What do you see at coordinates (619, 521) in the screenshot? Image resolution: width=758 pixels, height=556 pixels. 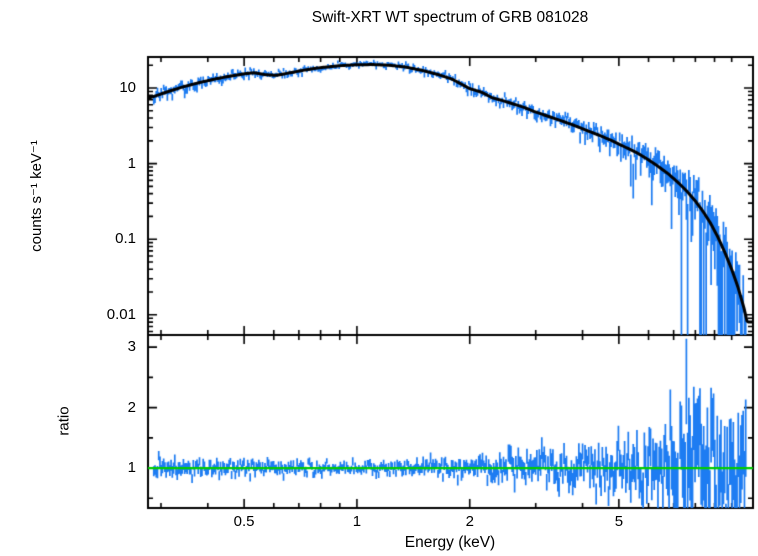 I see `x-tick-label: 5` at bounding box center [619, 521].